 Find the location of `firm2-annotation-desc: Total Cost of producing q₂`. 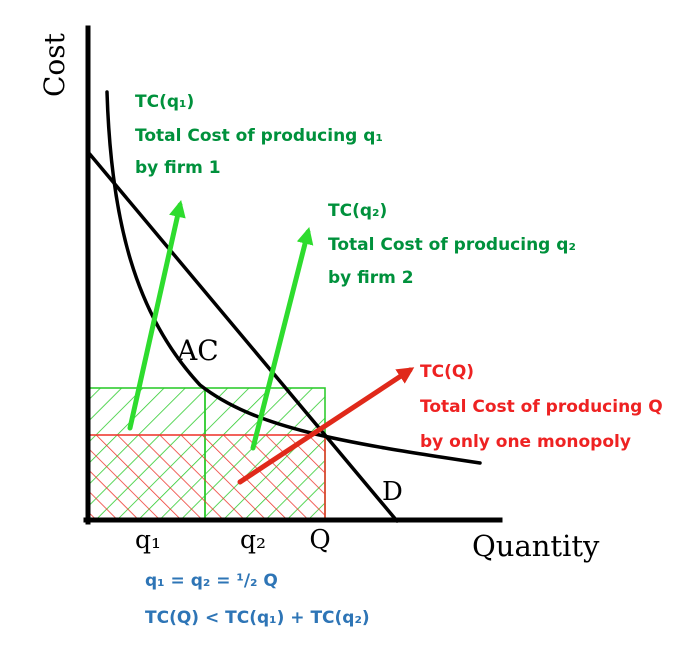

firm2-annotation-desc: Total Cost of producing q₂ is located at coordinates (452, 245).